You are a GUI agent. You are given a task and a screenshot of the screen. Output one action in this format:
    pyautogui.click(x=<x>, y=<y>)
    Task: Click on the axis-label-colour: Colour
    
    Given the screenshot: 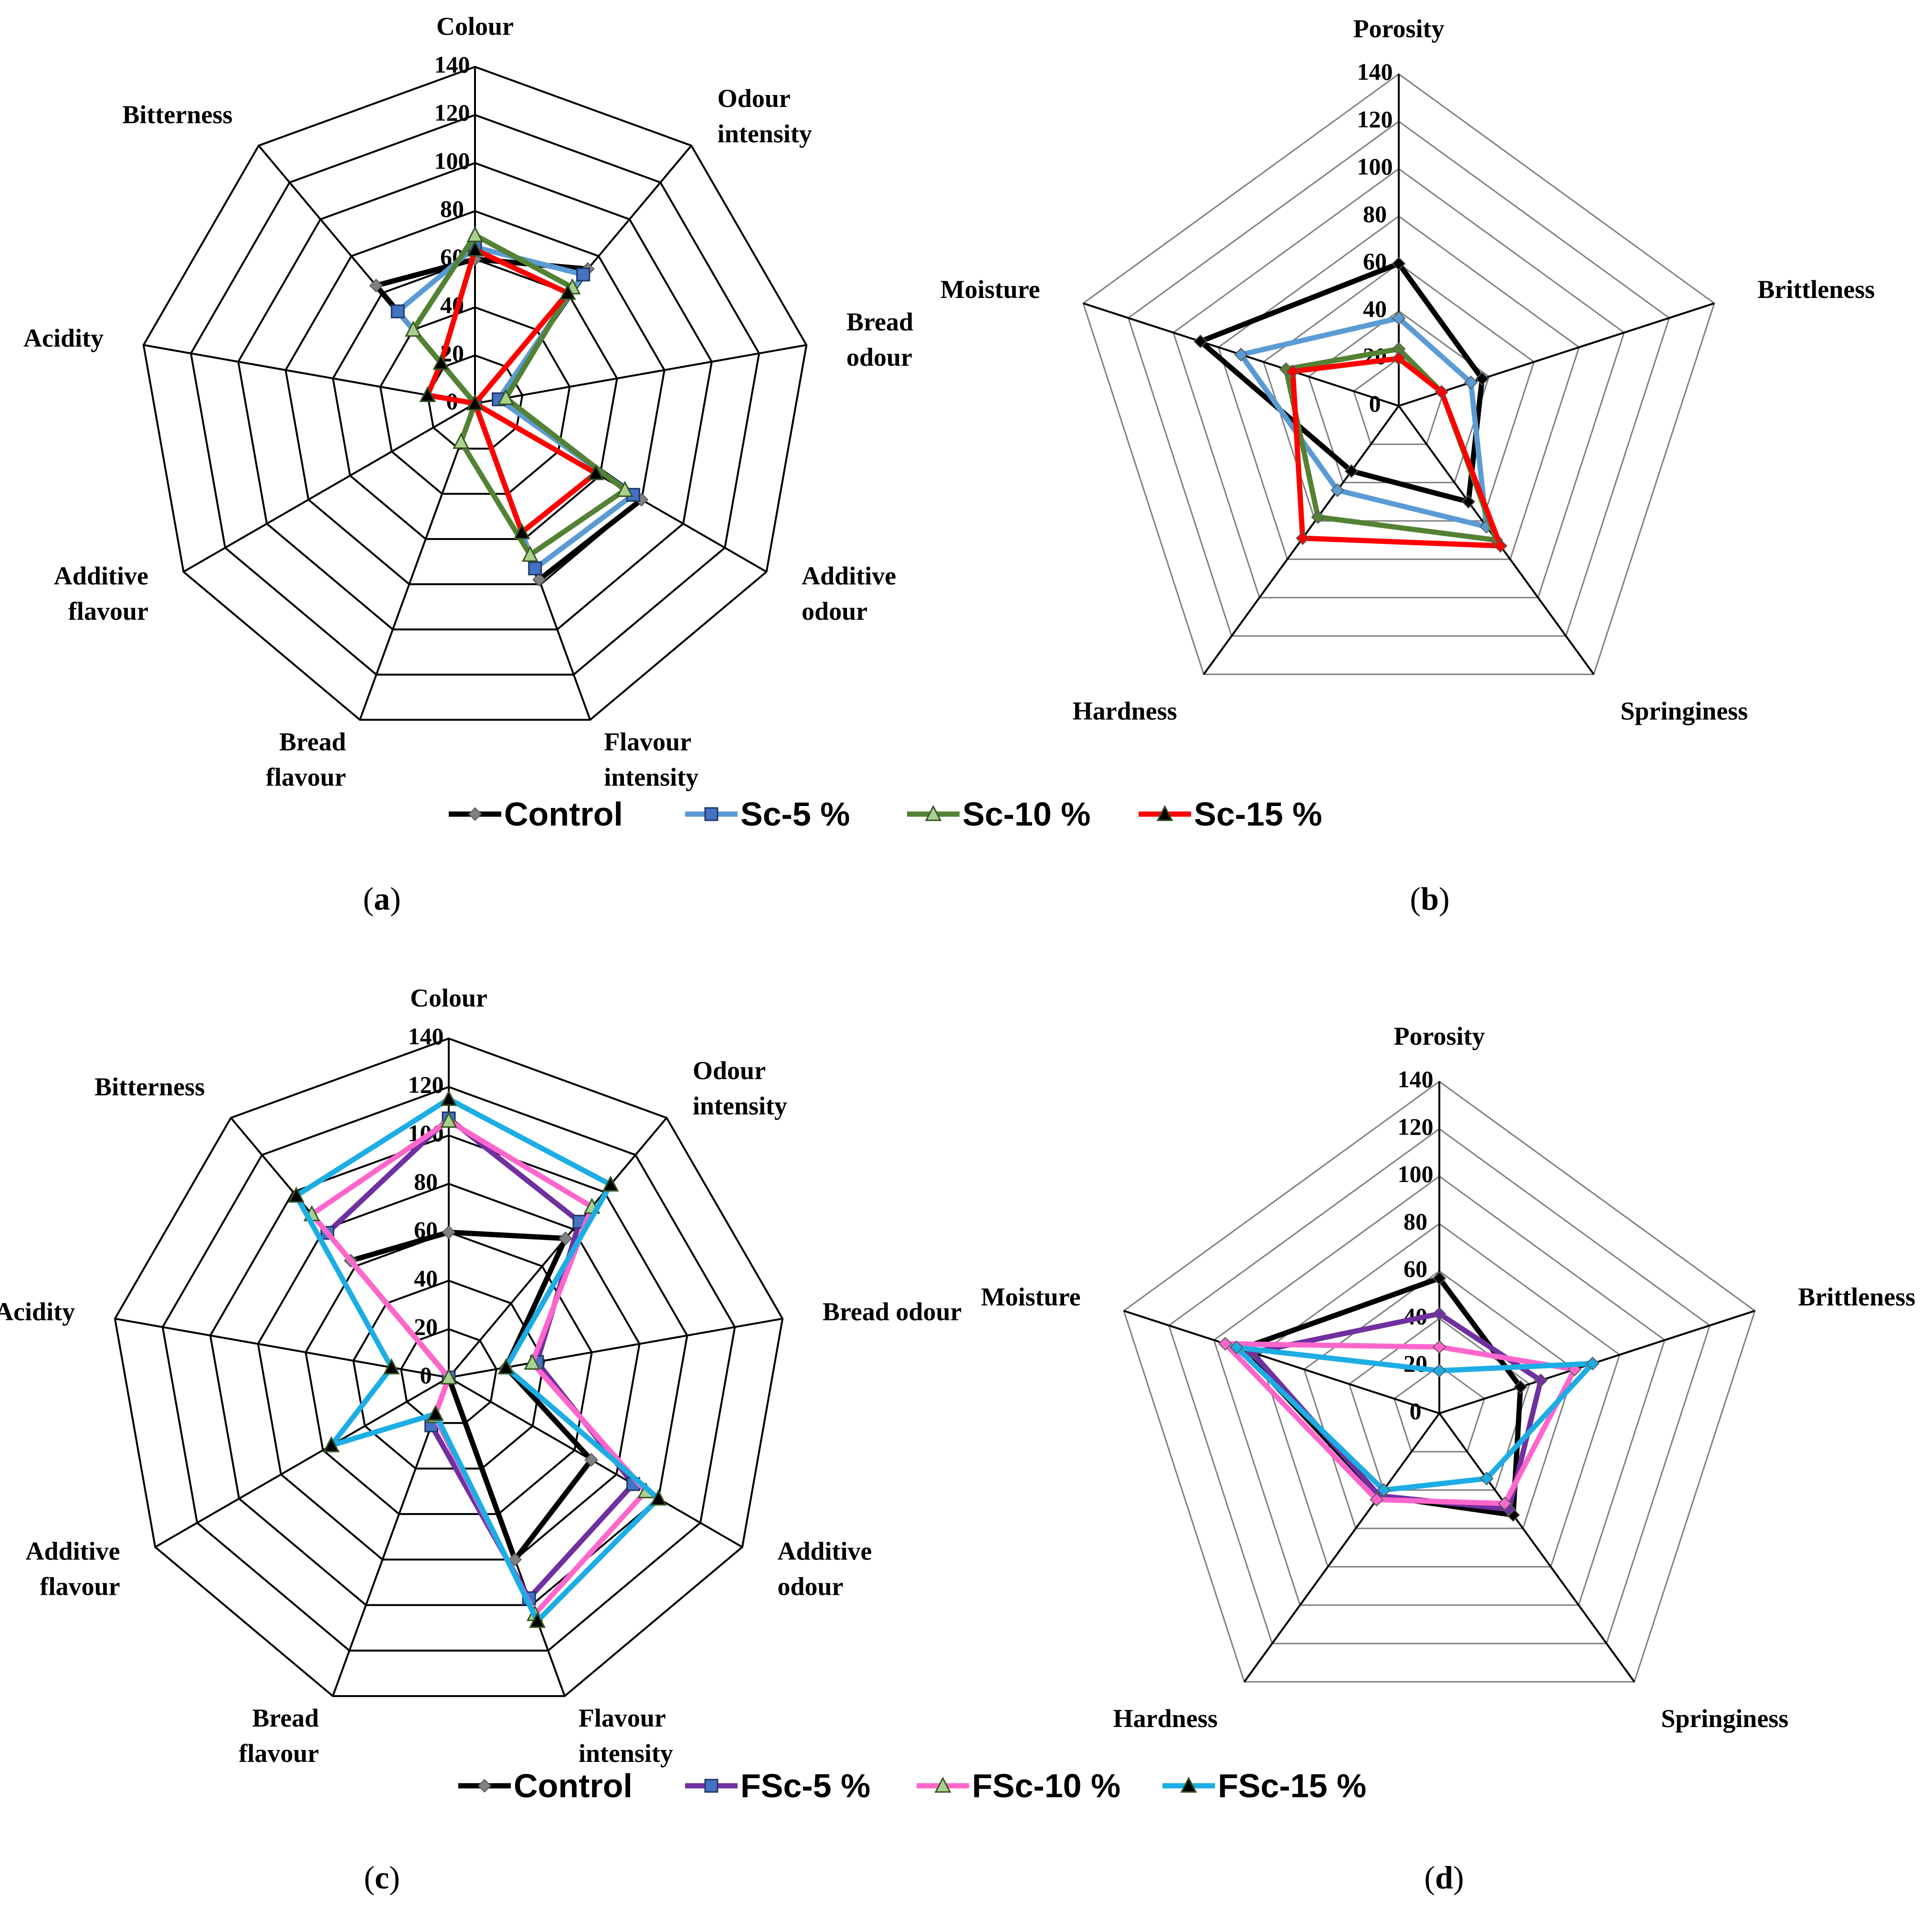 What is the action you would take?
    pyautogui.click(x=475, y=26)
    